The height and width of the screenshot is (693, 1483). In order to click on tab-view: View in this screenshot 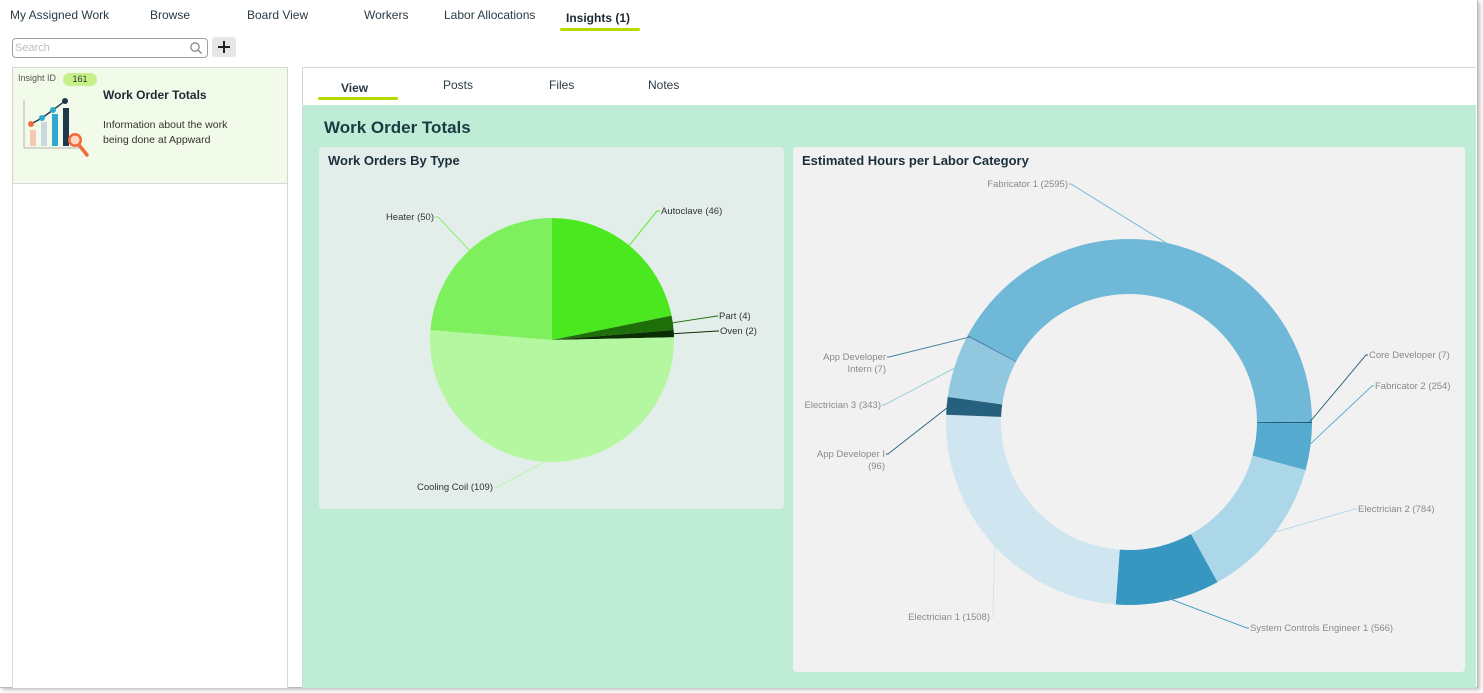, I will do `click(355, 88)`.